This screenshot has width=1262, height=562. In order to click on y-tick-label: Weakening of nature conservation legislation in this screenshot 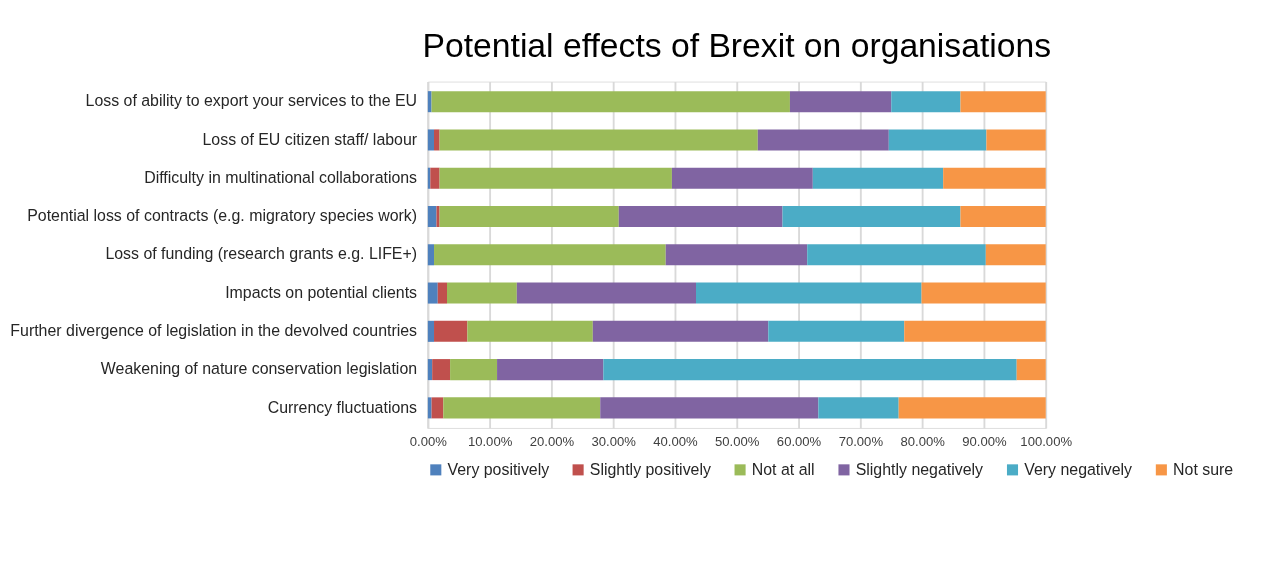, I will do `click(259, 369)`.